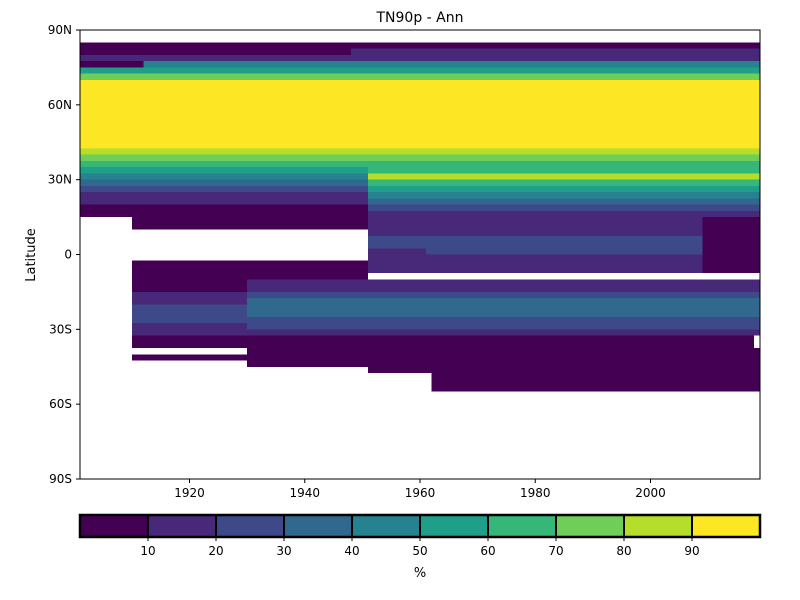 Image resolution: width=800 pixels, height=600 pixels. I want to click on colorbar-tick-label: 60, so click(487, 551).